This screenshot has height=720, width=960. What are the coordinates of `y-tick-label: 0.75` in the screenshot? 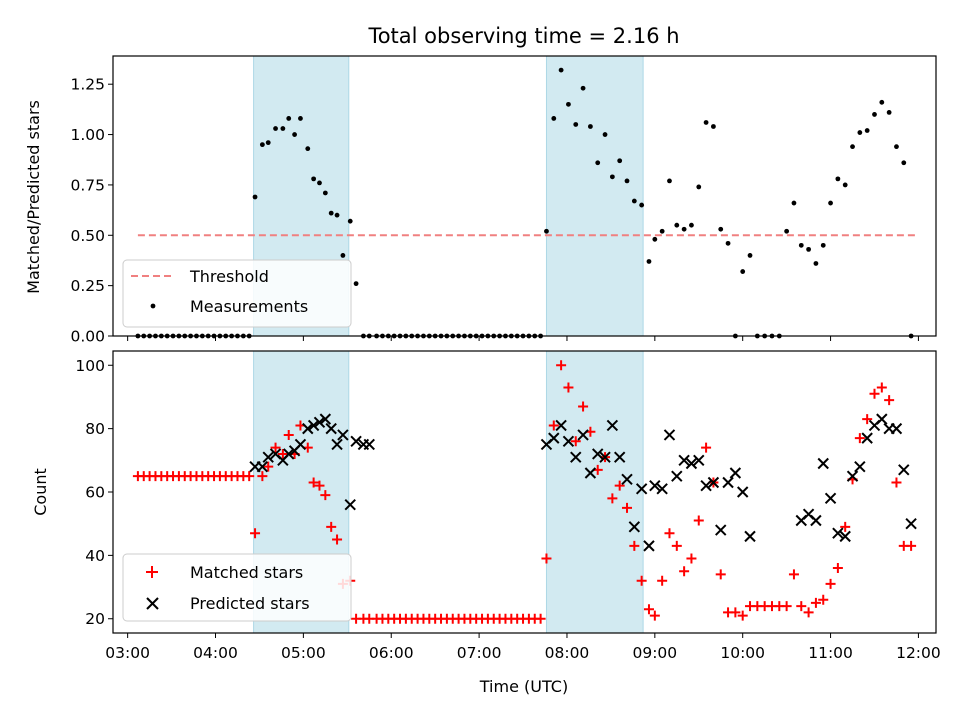 It's located at (87, 185).